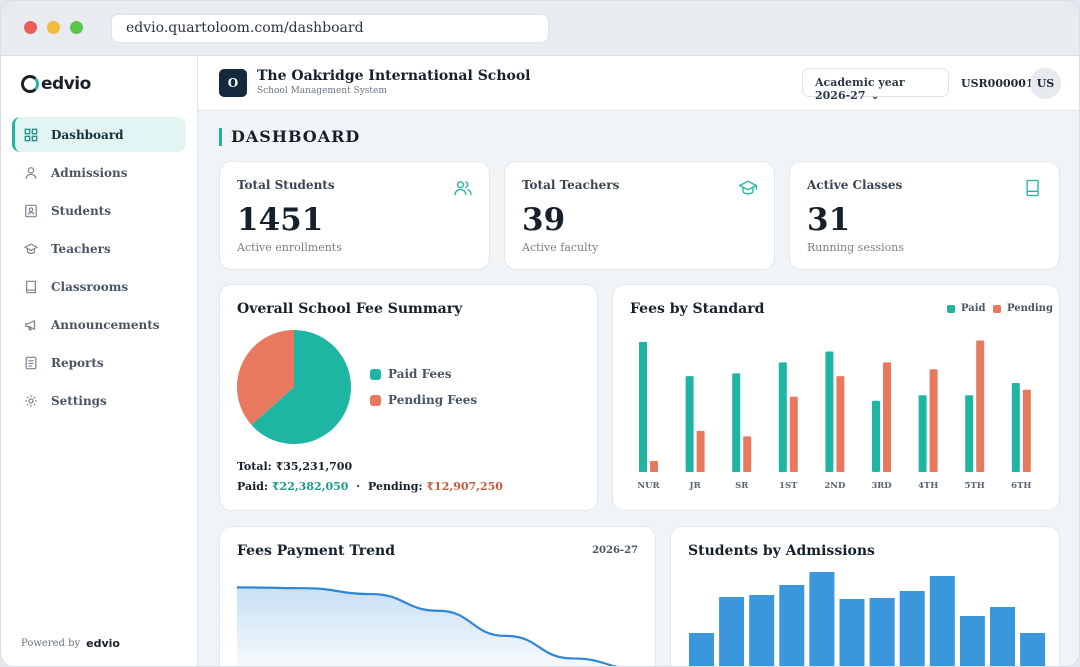  Describe the element at coordinates (980, 406) in the screenshot. I see `bar-pending-5th` at that location.